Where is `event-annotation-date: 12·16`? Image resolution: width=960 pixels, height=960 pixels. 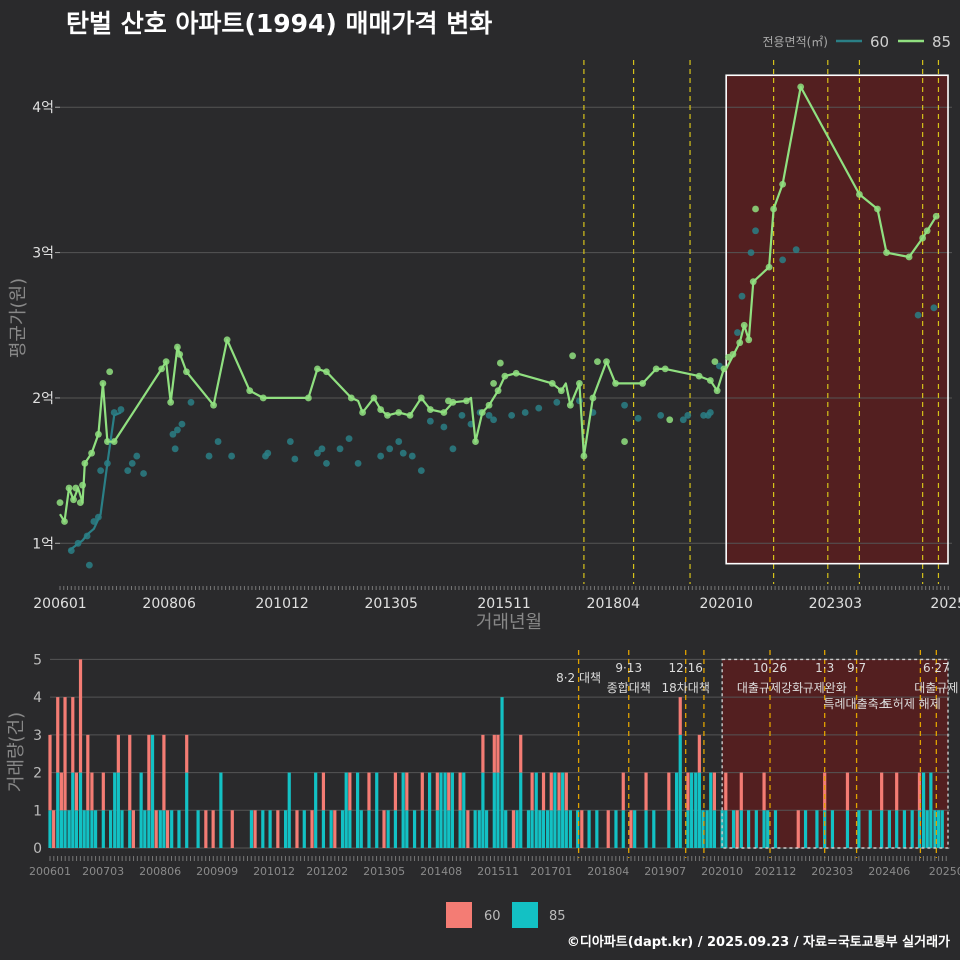
event-annotation-date: 12·16 is located at coordinates (686, 668).